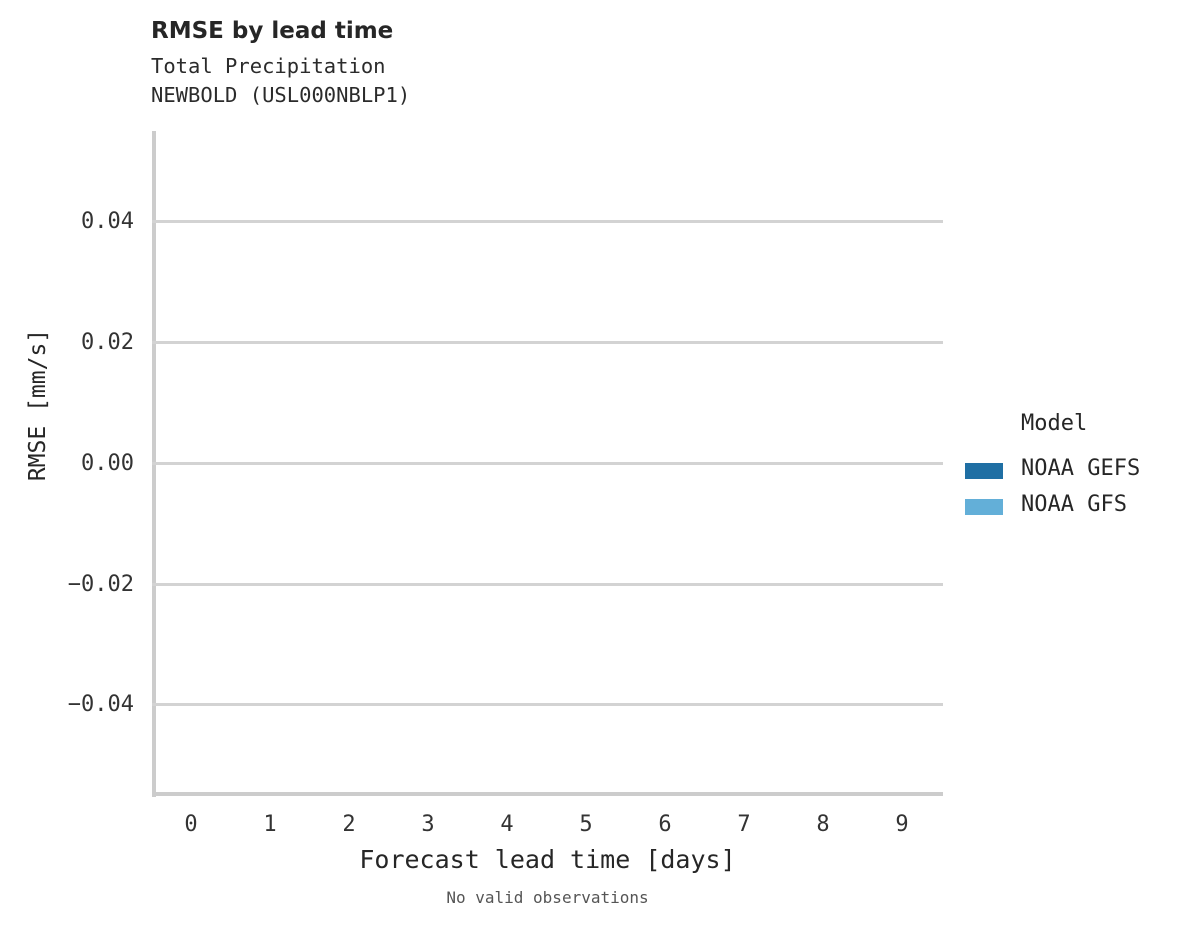 This screenshot has width=1182, height=928. What do you see at coordinates (272, 31) in the screenshot?
I see `page-title: RMSE by lead time` at bounding box center [272, 31].